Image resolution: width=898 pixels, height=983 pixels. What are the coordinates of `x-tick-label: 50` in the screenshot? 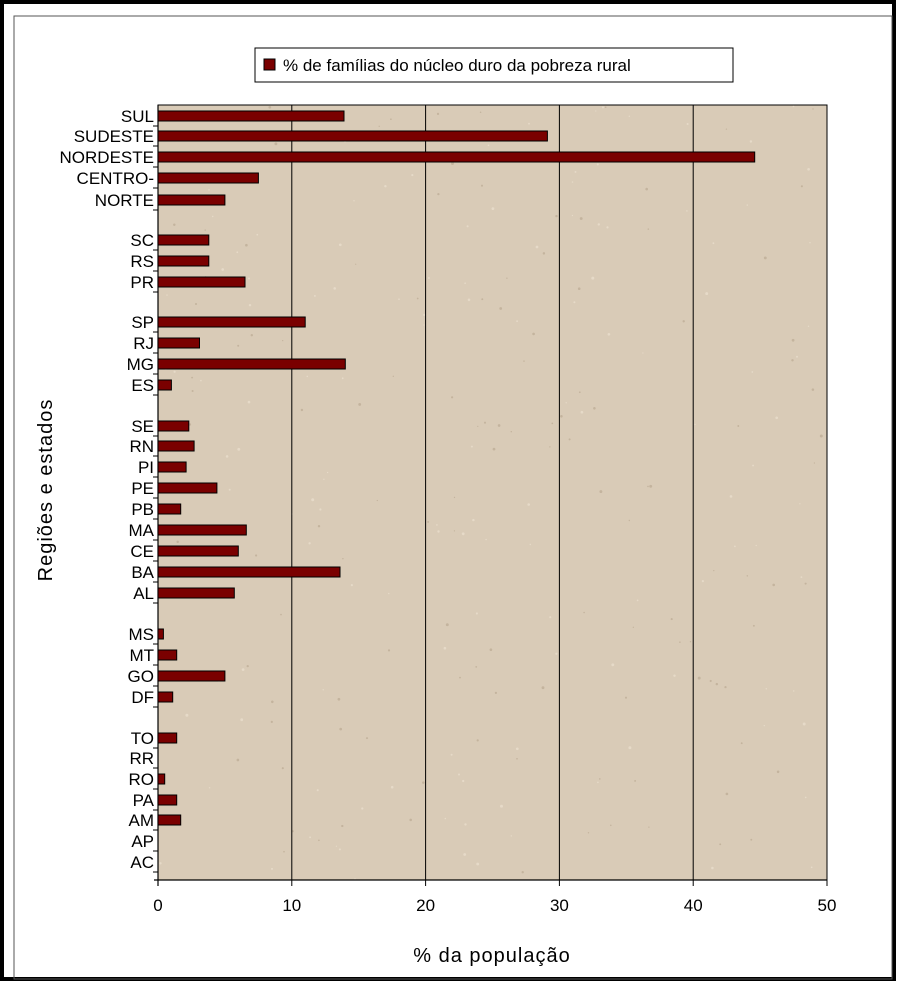 It's located at (827, 905).